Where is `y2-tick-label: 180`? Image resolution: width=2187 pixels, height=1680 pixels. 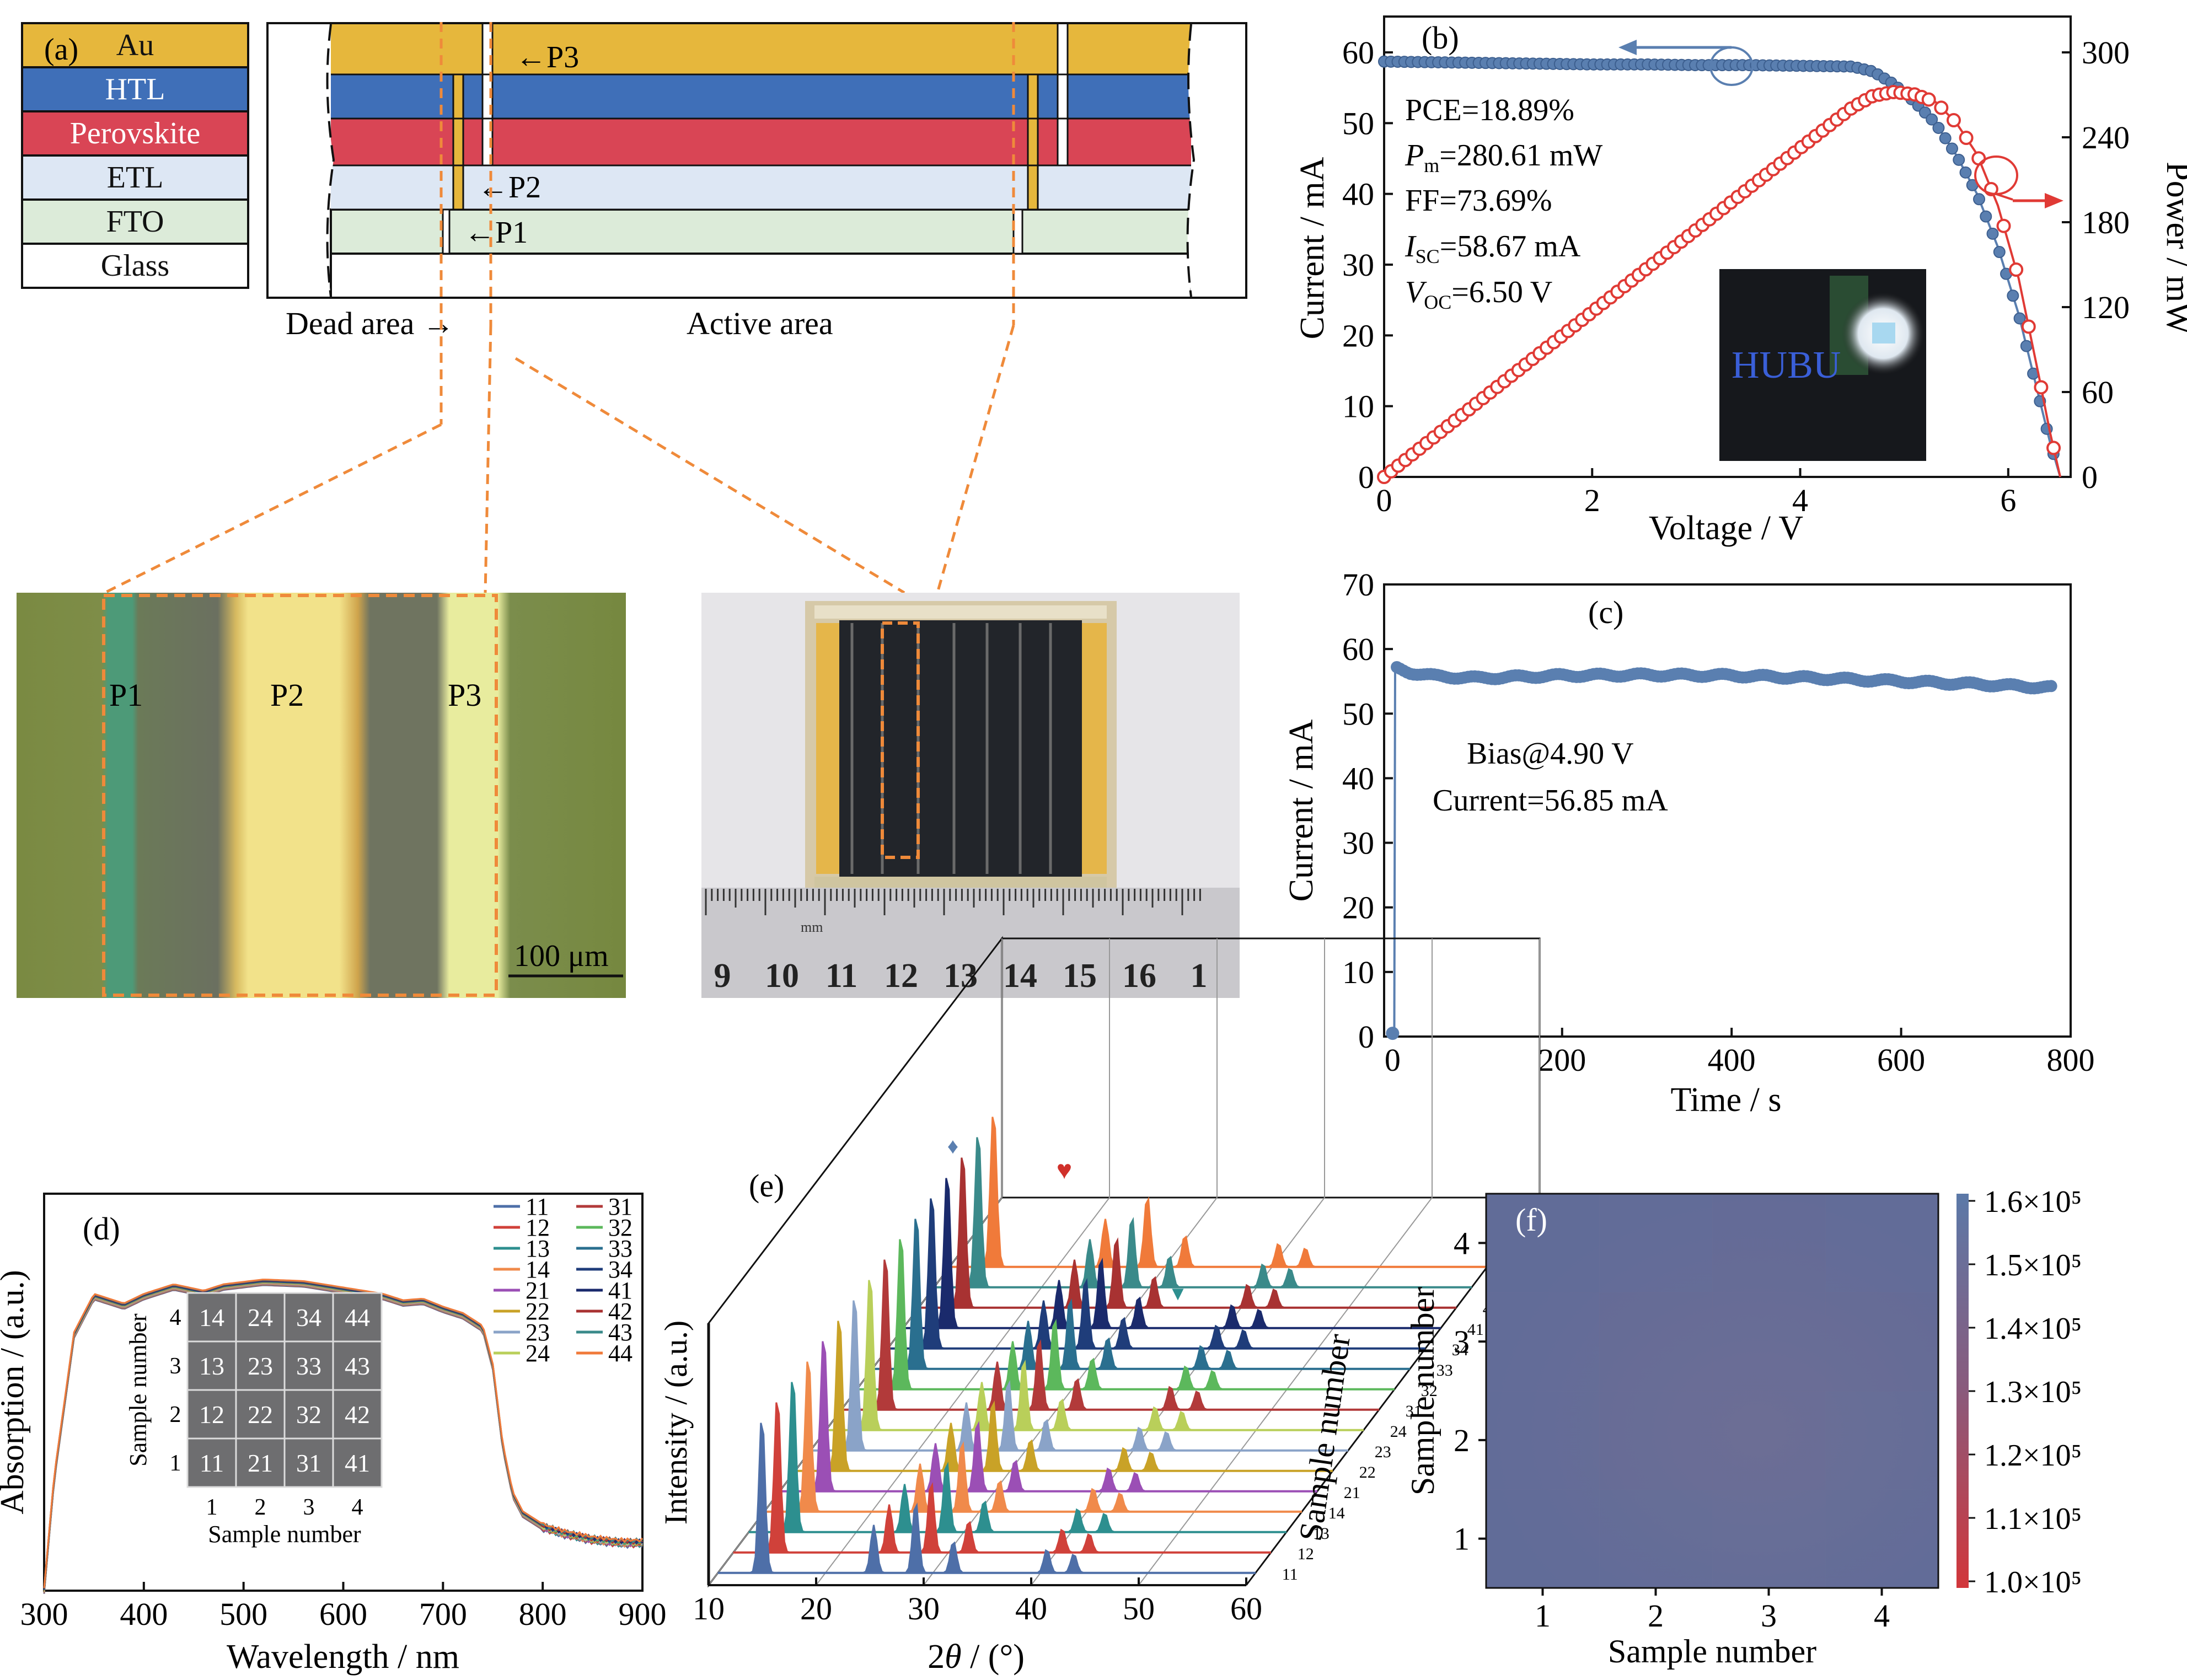 y2-tick-label: 180 is located at coordinates (2106, 222).